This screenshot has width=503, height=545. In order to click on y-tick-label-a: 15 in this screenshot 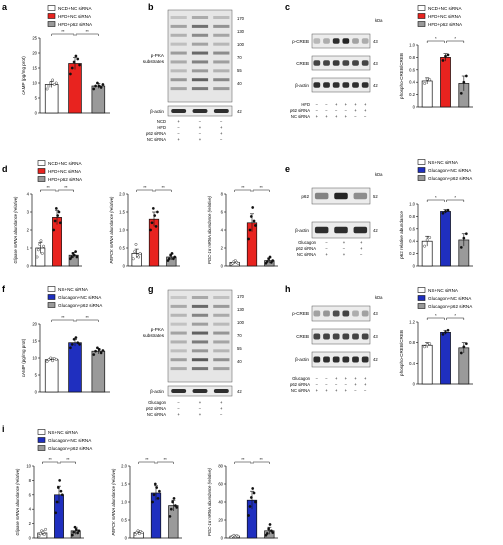, I will do `click(34, 68)`.